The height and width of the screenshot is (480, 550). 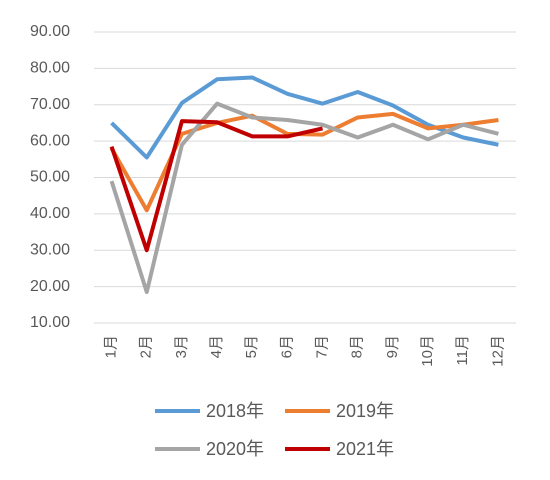 What do you see at coordinates (365, 449) in the screenshot?
I see `legend-label: 2021年` at bounding box center [365, 449].